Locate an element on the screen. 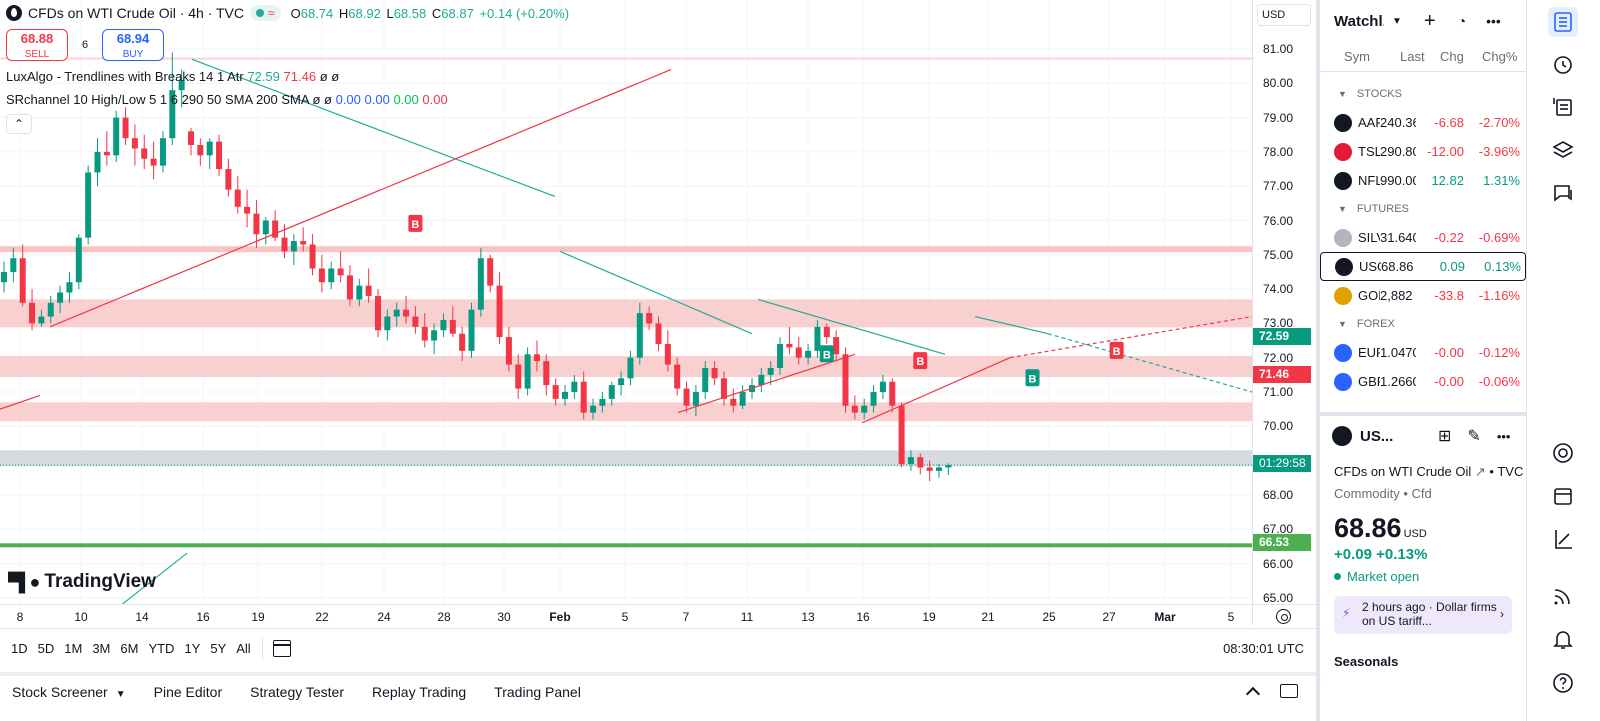 The width and height of the screenshot is (1600, 721). alarm-clock-icon is located at coordinates (1563, 65).